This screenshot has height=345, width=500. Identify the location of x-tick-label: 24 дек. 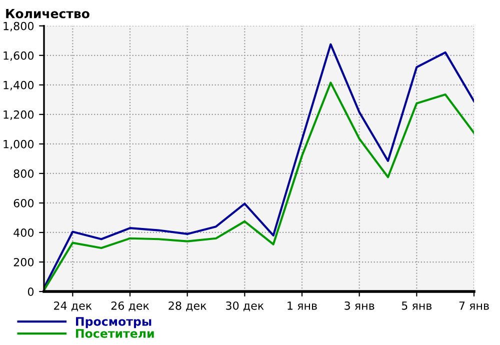
(73, 306).